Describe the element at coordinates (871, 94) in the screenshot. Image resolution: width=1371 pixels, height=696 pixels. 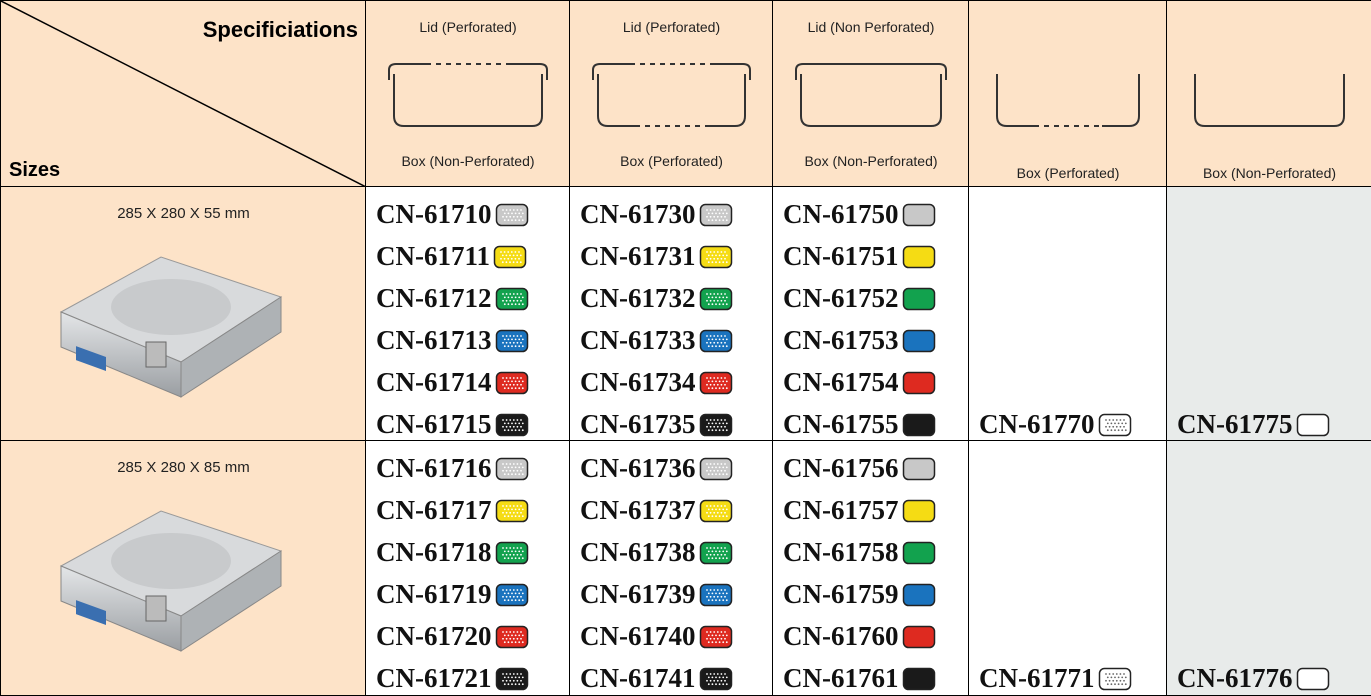
I see `header-cell: Lid (Non Perforated) Box (Non-Perforated)` at that location.